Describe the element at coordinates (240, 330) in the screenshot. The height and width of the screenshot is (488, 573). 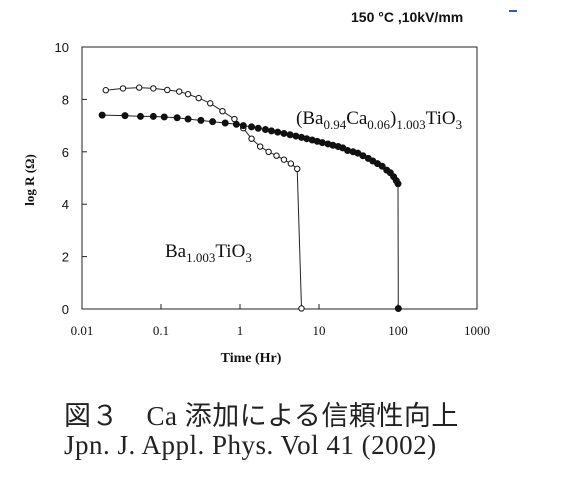
I see `x-tick-label: 1` at that location.